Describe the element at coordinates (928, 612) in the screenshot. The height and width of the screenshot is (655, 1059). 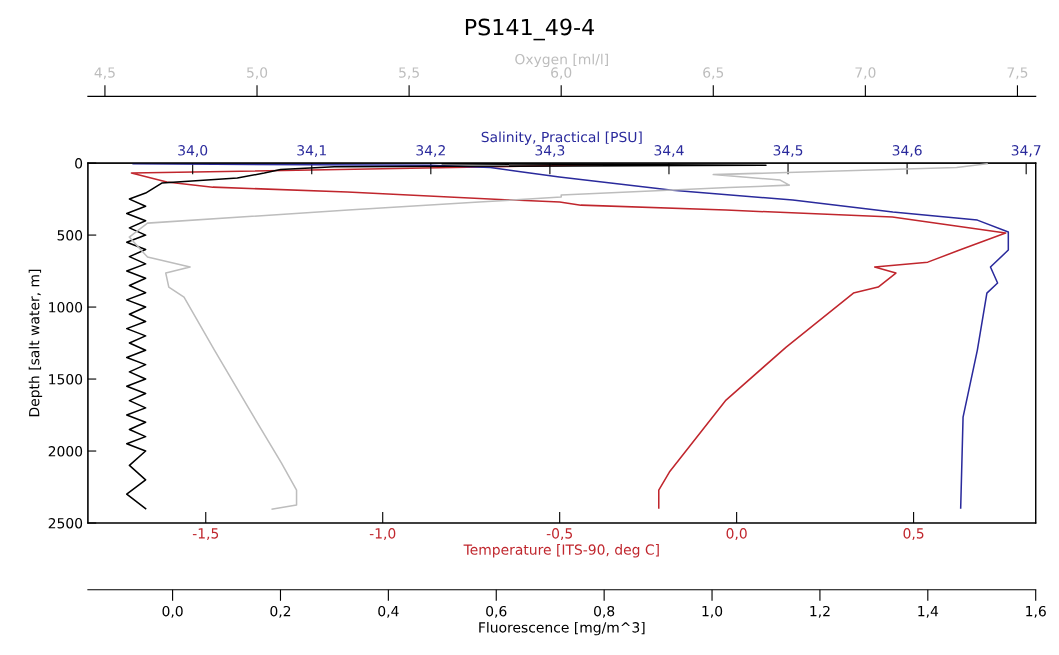
I see `x-tick-label: 1,4` at that location.